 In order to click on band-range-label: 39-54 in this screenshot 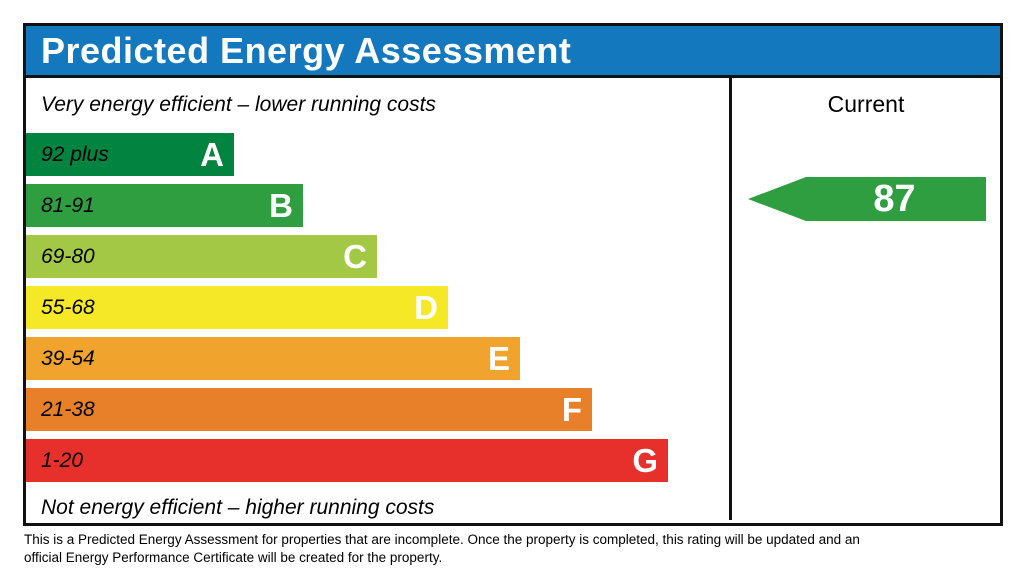, I will do `click(68, 358)`.